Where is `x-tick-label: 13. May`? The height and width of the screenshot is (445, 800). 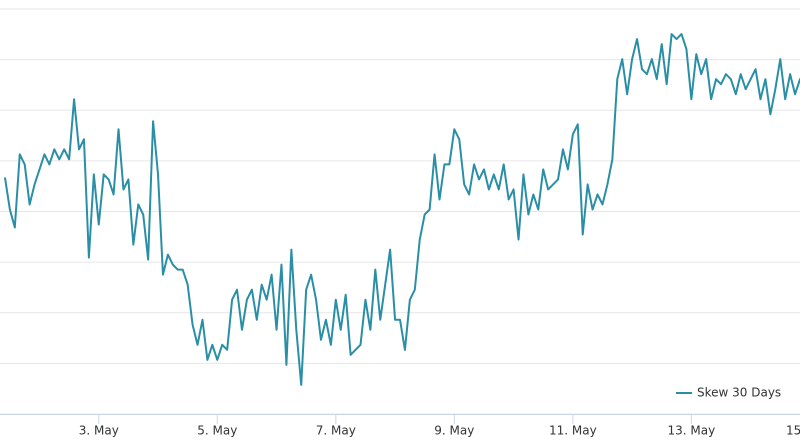 x-tick-label: 13. May is located at coordinates (691, 431).